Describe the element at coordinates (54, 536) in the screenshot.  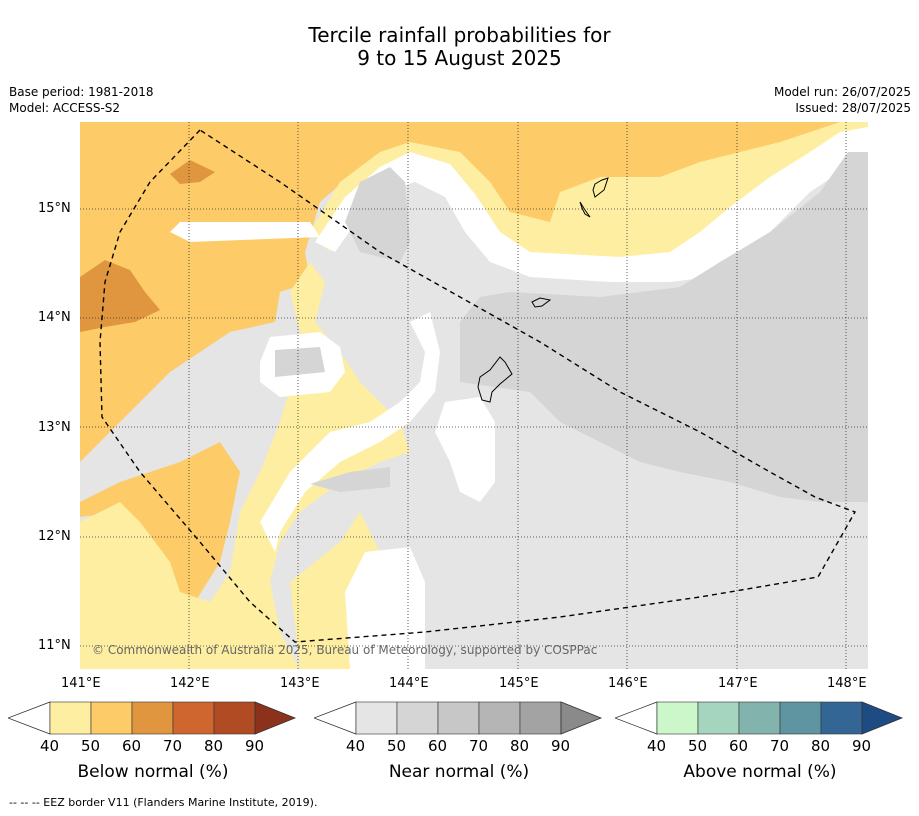
I see `lat-label-12n: 12°N` at that location.